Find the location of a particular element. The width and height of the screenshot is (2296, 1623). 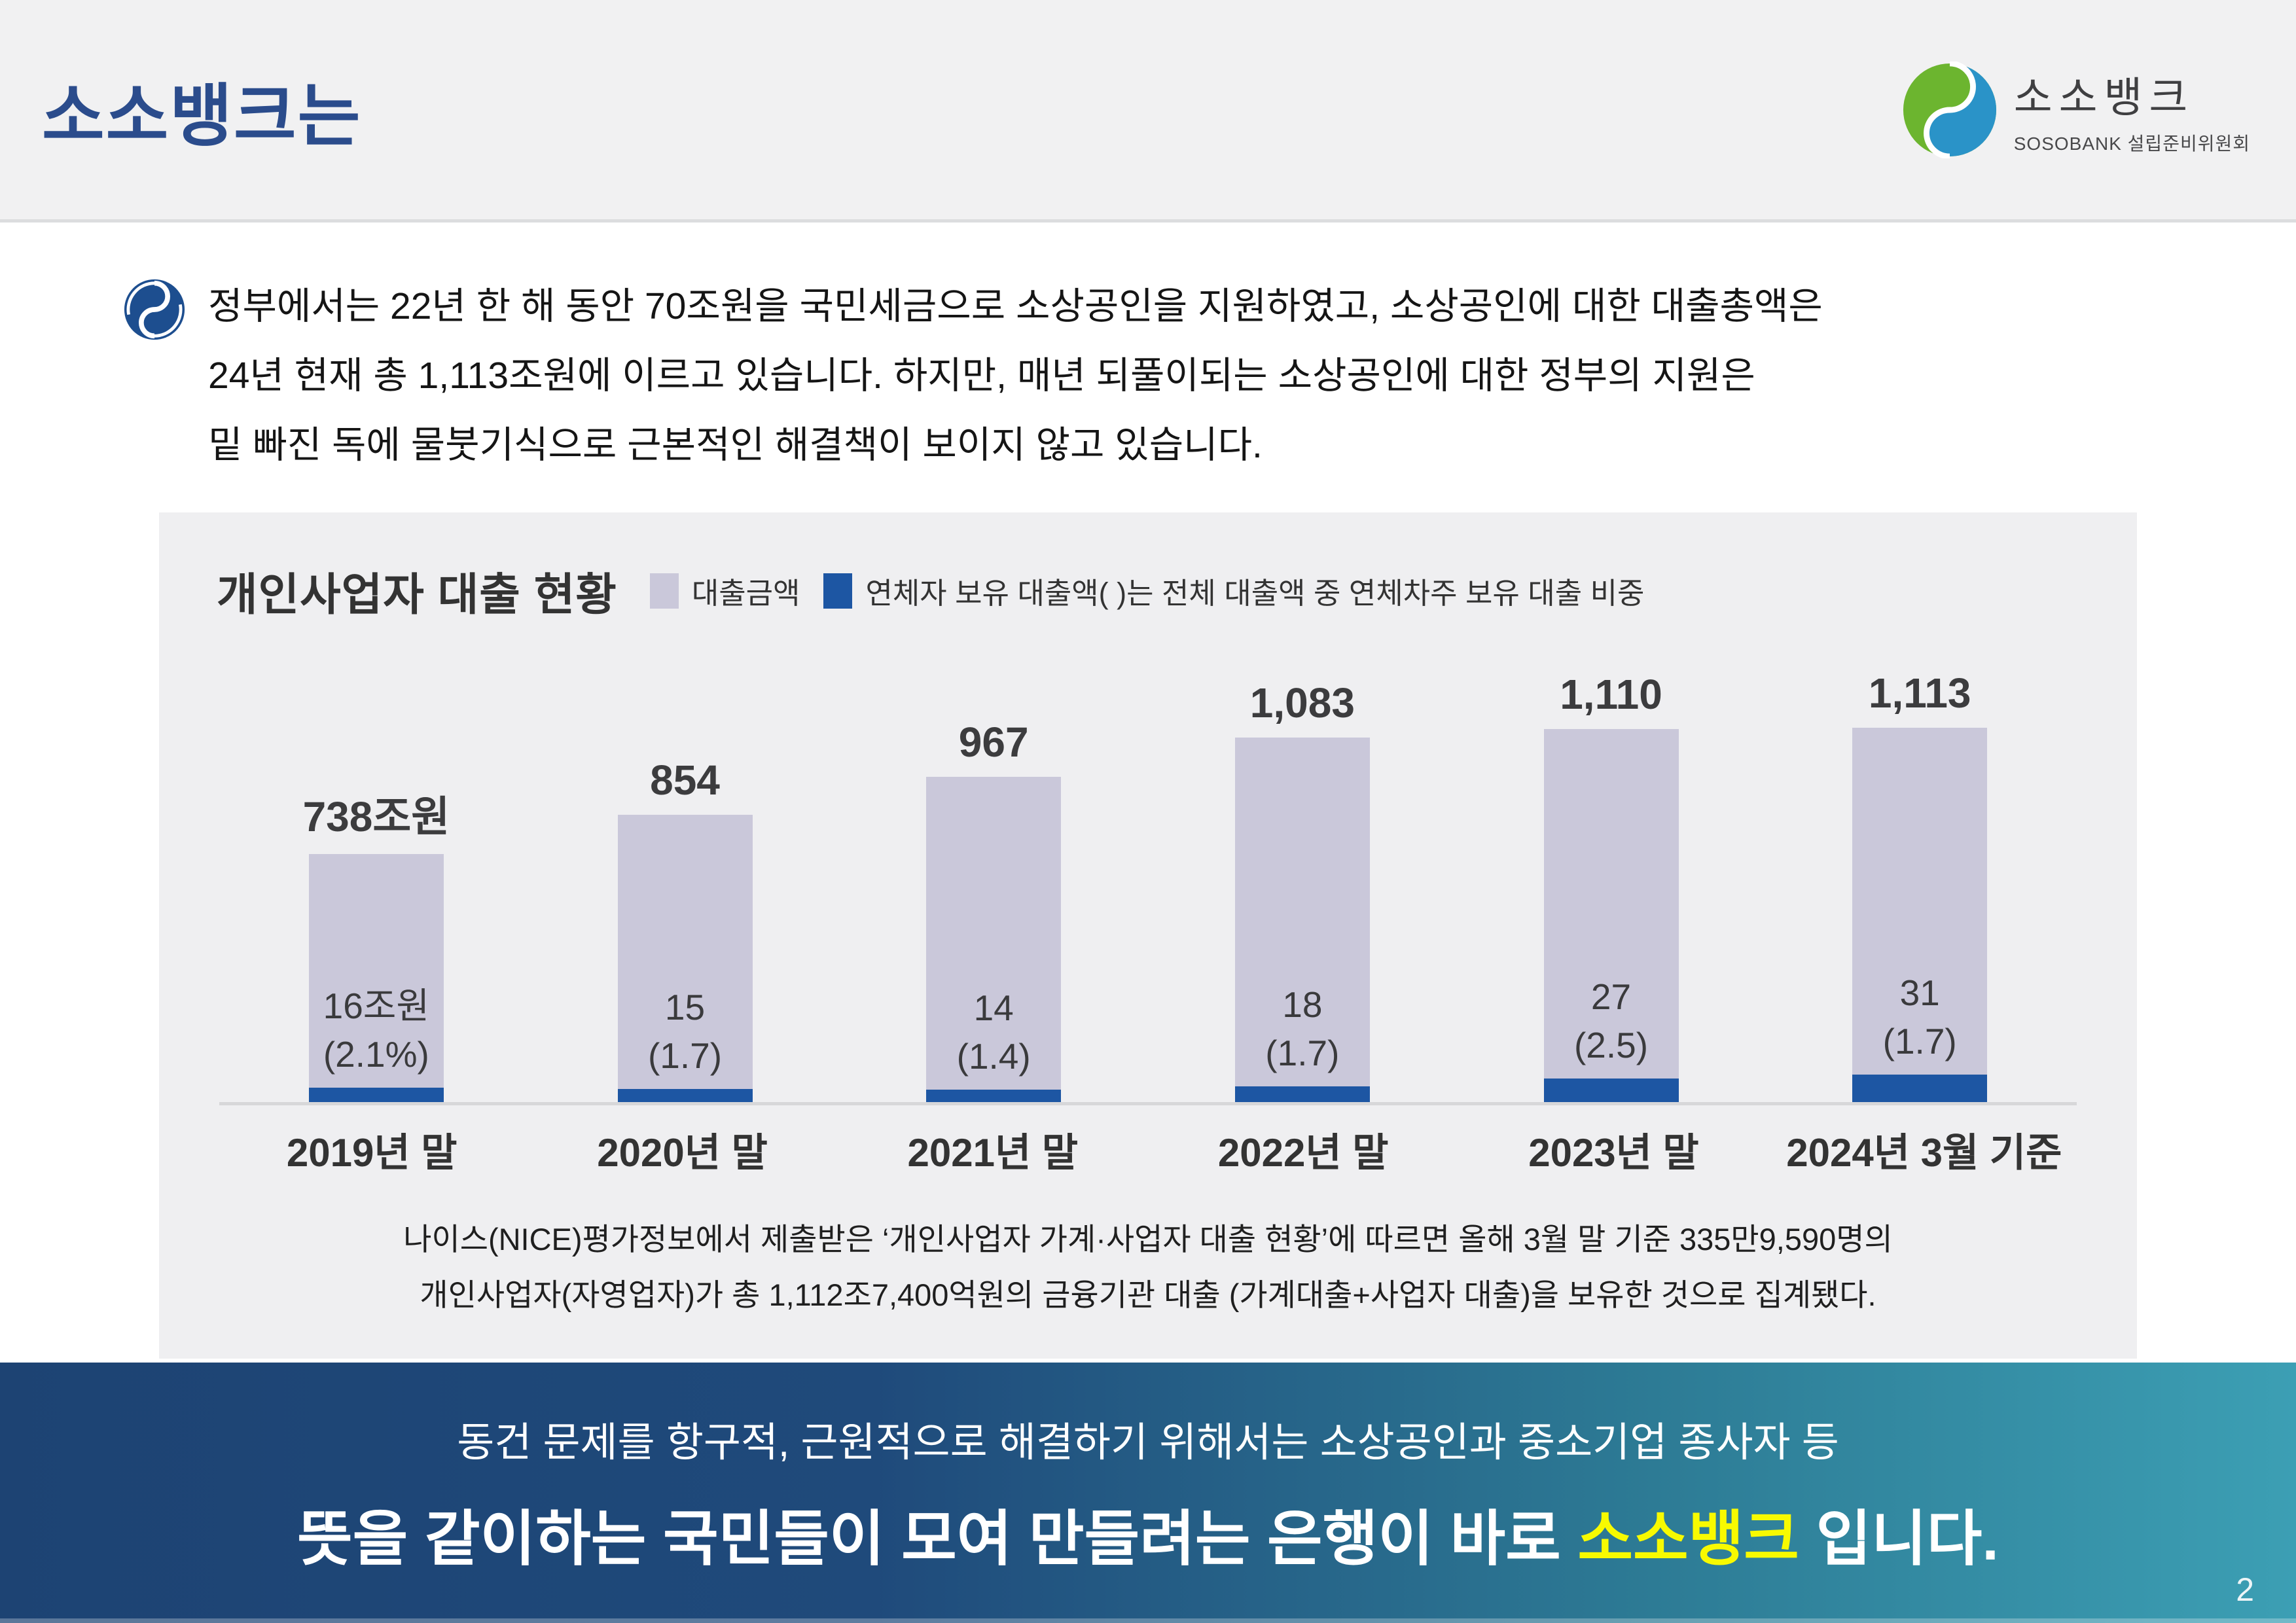

legend-item-delinquent: 연체자 보유 대출액( )는 전체 대출액 중 연체차주 보유 대출 비중 is located at coordinates (1233, 590).